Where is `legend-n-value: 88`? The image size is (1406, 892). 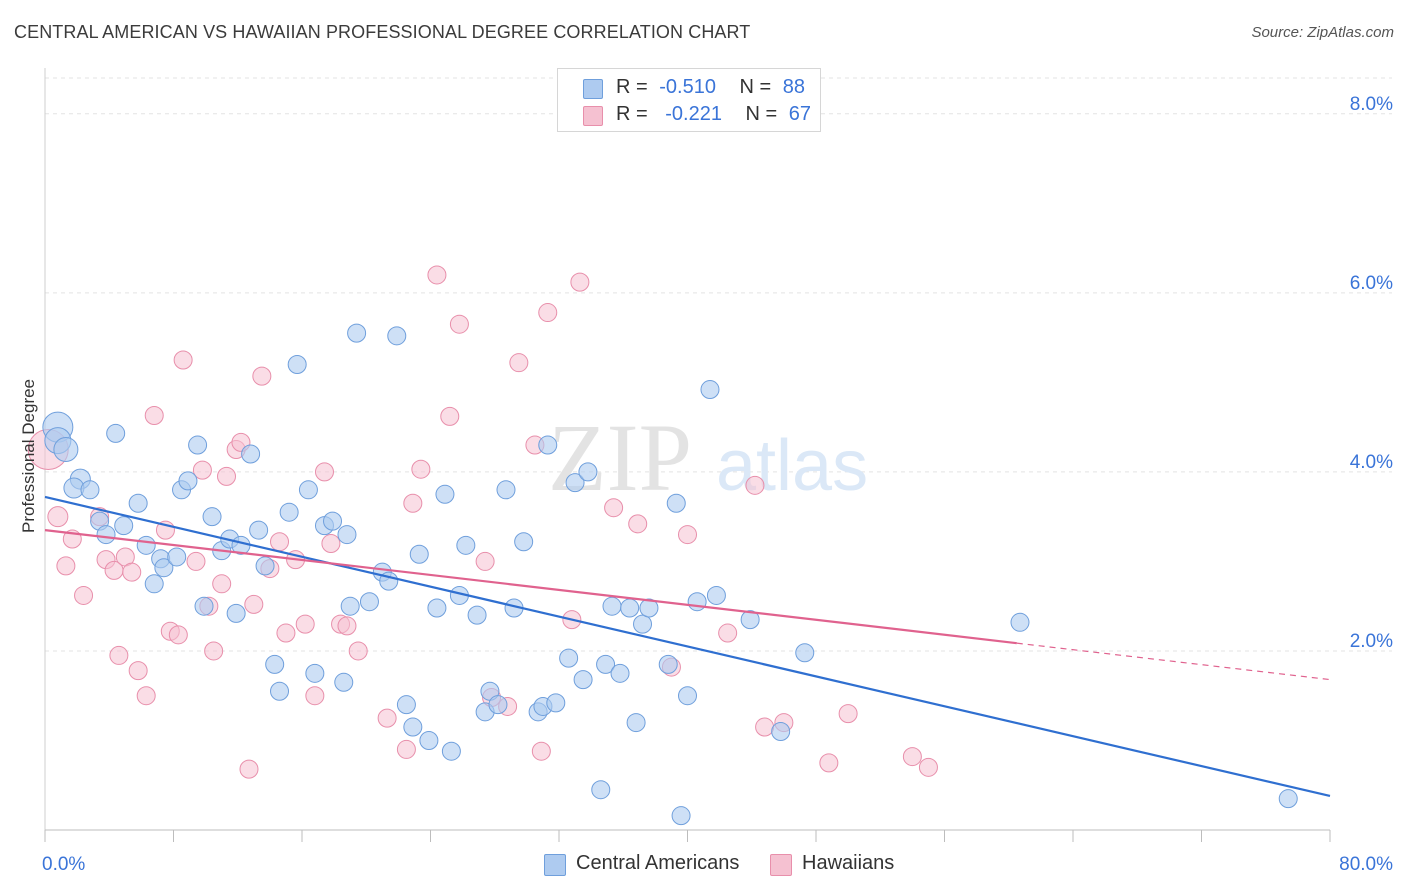
legend-n-value: 88 is located at coordinates (794, 87).